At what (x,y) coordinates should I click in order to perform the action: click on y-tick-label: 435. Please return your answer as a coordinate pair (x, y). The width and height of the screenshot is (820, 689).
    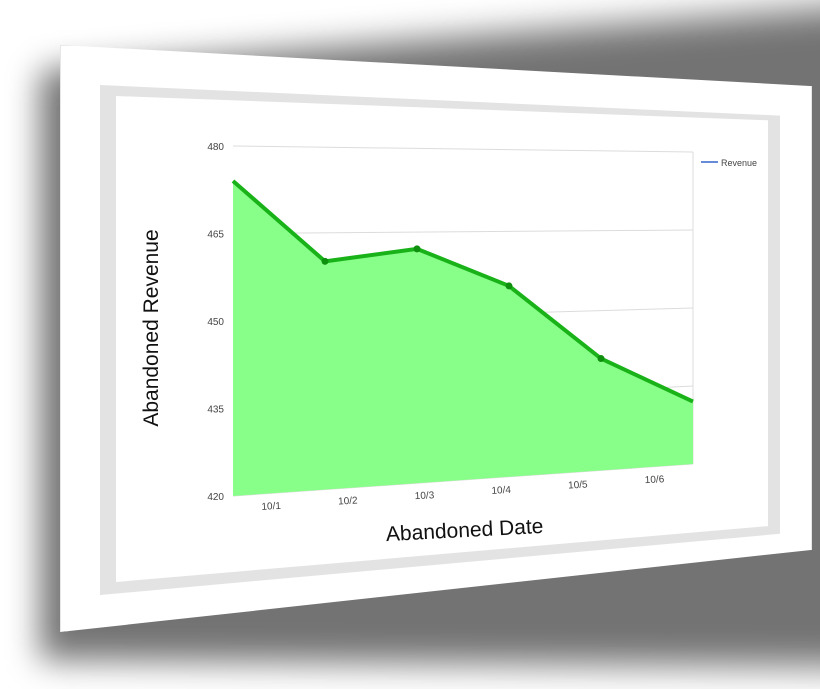
    Looking at the image, I should click on (215, 410).